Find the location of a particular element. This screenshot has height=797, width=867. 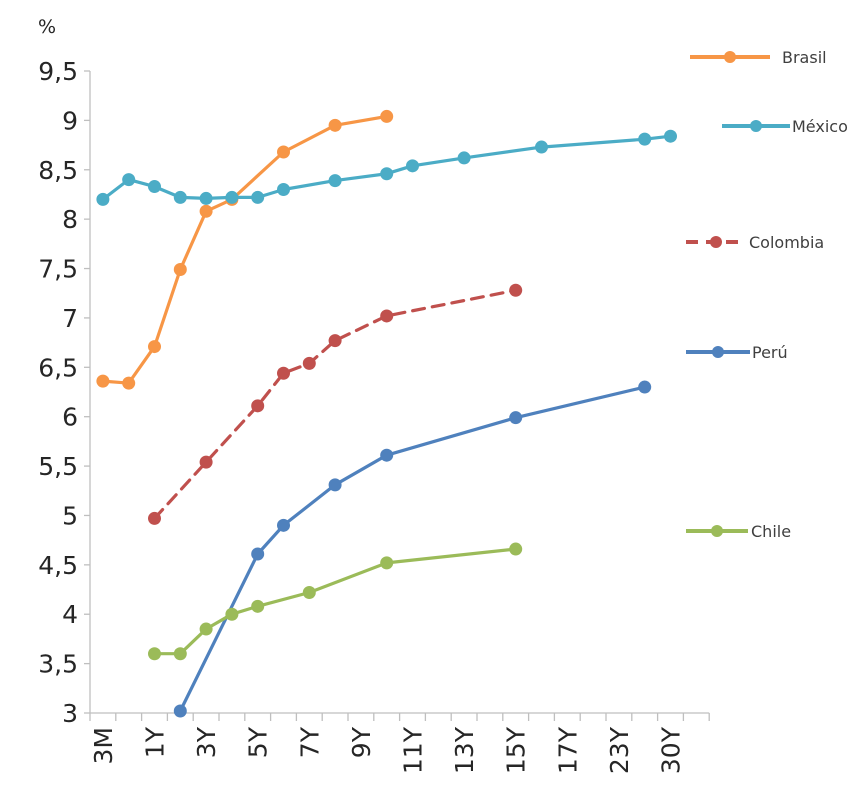

legend-item-mexico: México is located at coordinates (785, 126).